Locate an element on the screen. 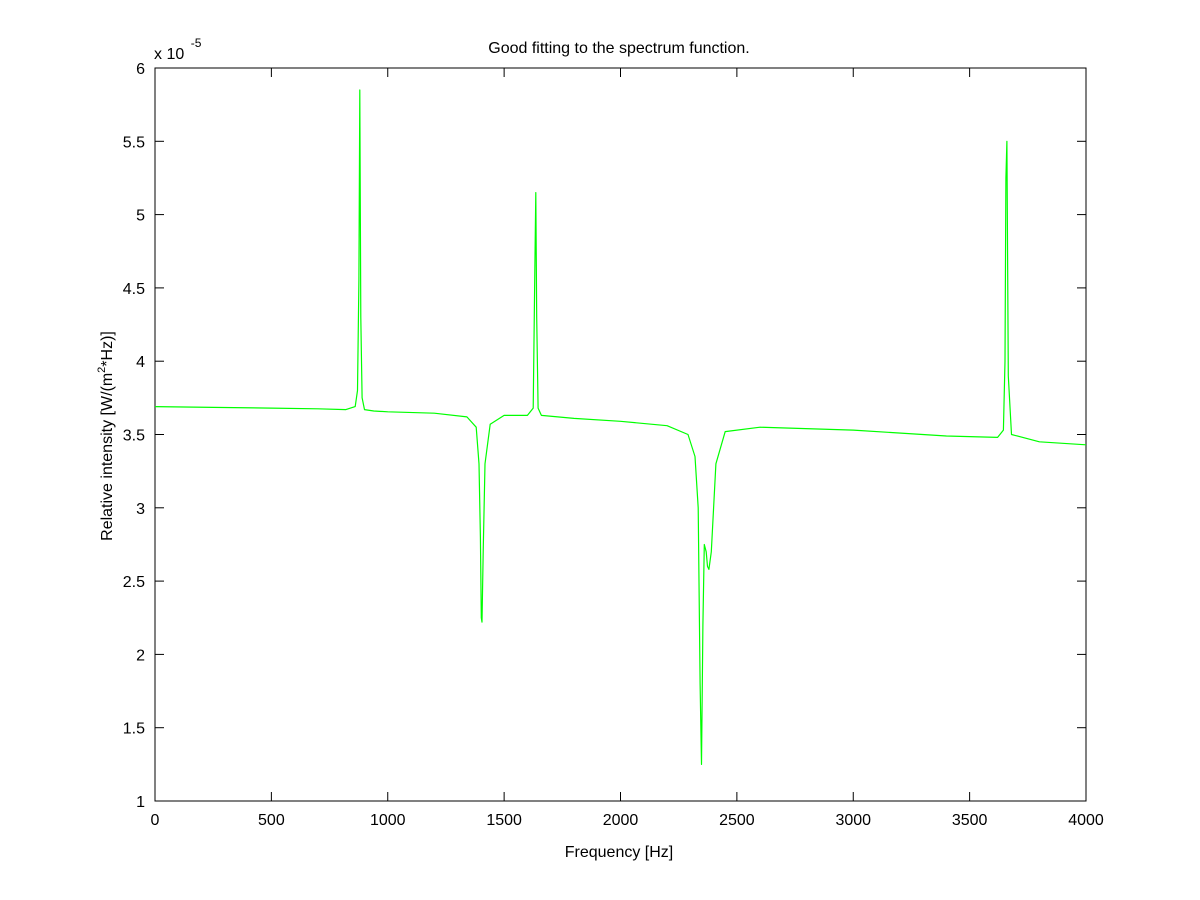  y-axis-label-after: *Hz)] is located at coordinates (107, 349).